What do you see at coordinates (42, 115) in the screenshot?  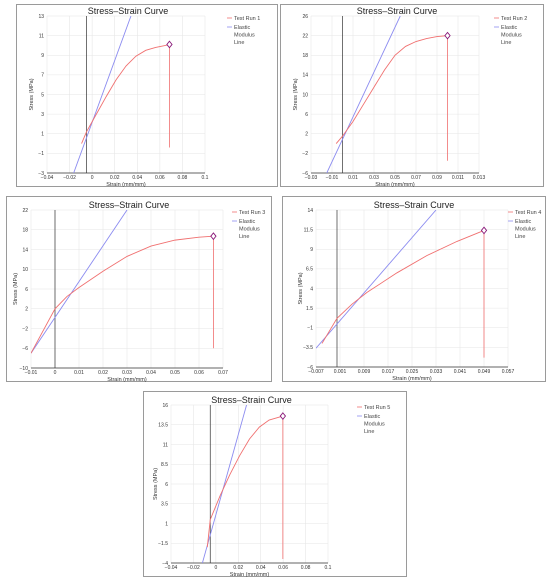 I see `y-tick-label: 3` at bounding box center [42, 115].